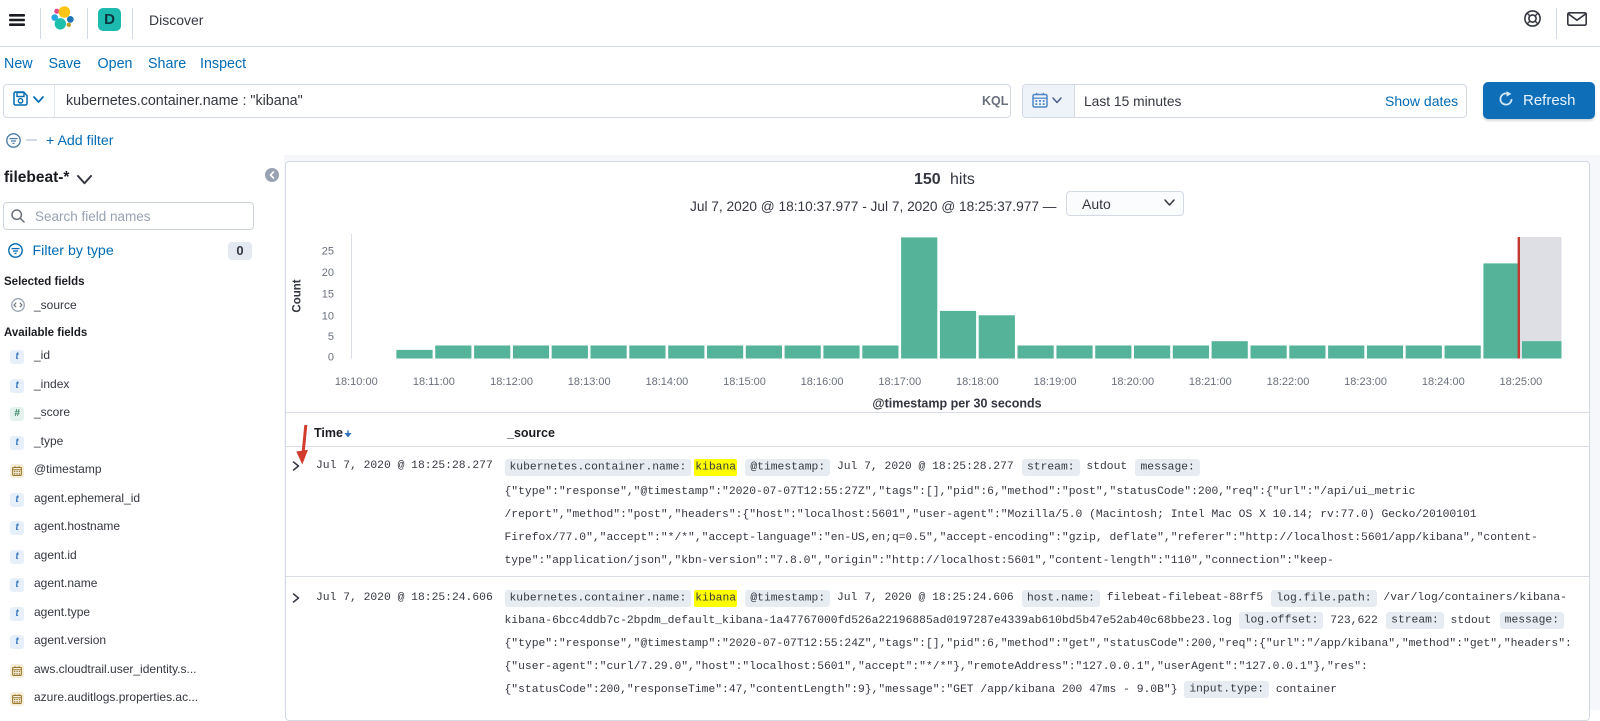 The width and height of the screenshot is (1600, 721). What do you see at coordinates (328, 295) in the screenshot?
I see `svg-text: 15` at bounding box center [328, 295].